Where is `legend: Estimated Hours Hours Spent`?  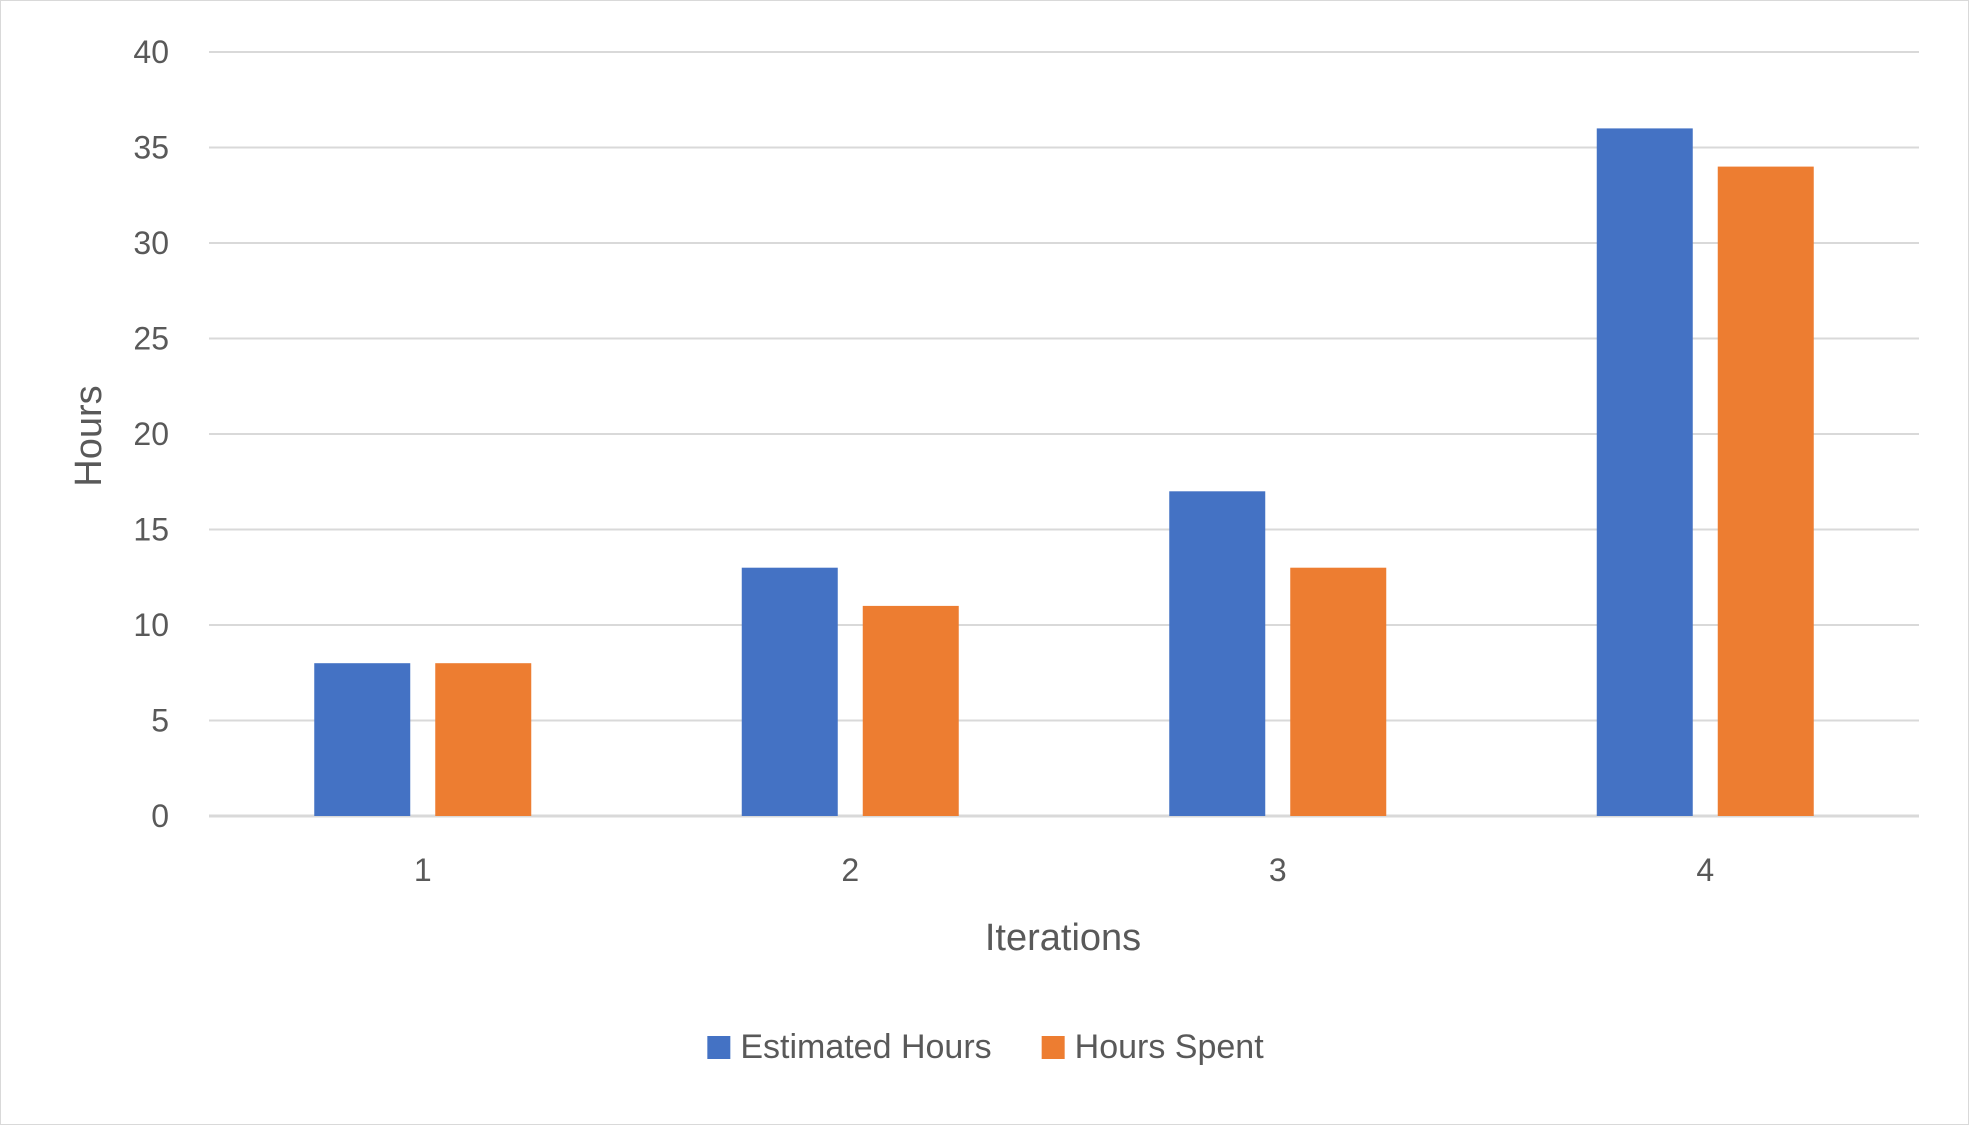 legend: Estimated Hours Hours Spent is located at coordinates (985, 1047).